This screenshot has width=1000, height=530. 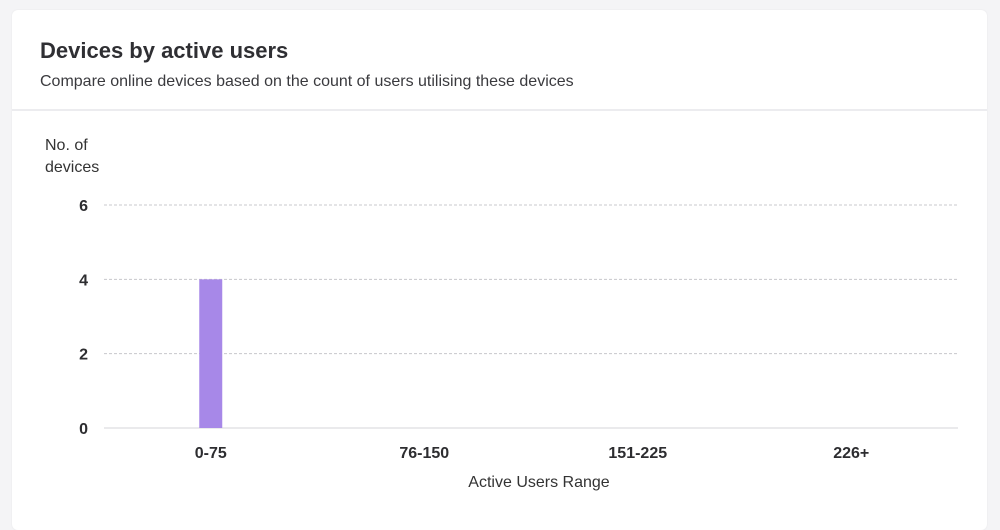 What do you see at coordinates (637, 453) in the screenshot?
I see `x-tick-label: 151-225` at bounding box center [637, 453].